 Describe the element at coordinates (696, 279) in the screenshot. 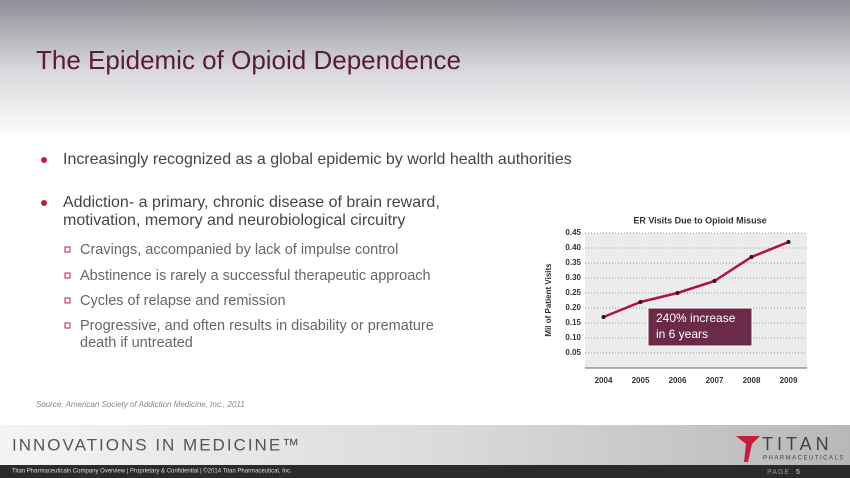

I see `series-line` at that location.